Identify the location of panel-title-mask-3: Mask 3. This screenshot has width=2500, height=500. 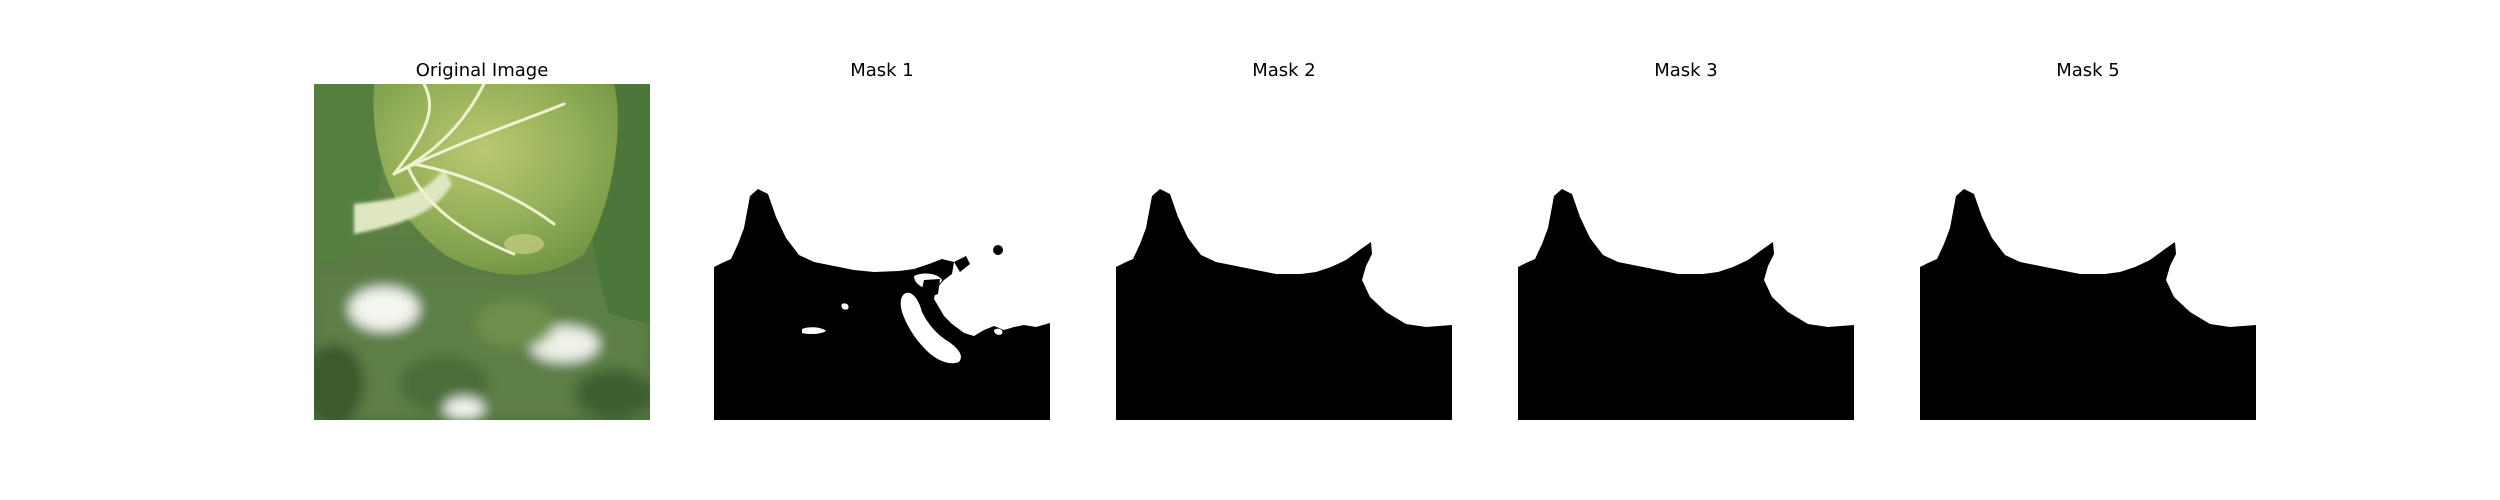
(1686, 70).